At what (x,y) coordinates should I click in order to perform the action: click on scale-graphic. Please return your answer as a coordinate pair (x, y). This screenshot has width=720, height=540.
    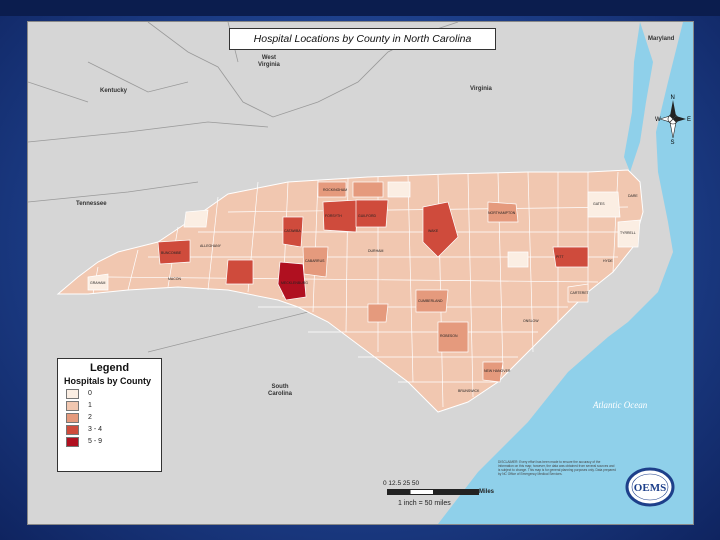
    Looking at the image, I should click on (433, 492).